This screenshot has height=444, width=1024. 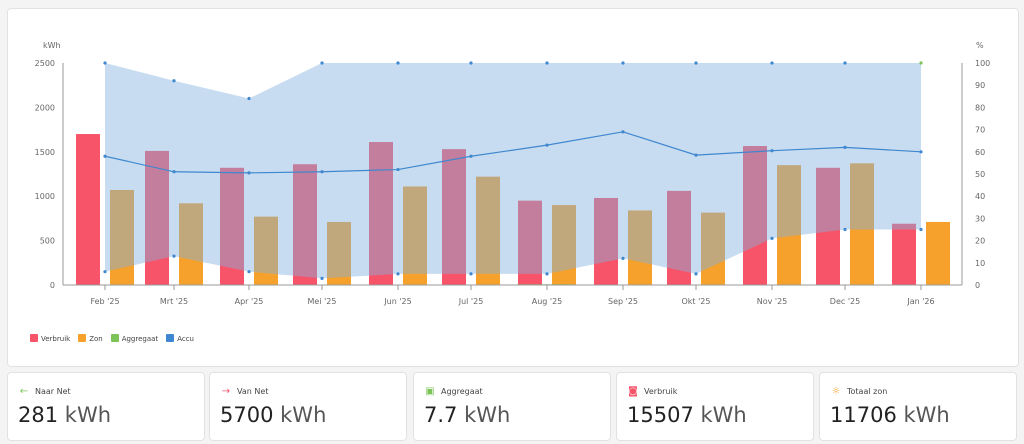 I want to click on stat-label: Totaal zon, so click(x=867, y=391).